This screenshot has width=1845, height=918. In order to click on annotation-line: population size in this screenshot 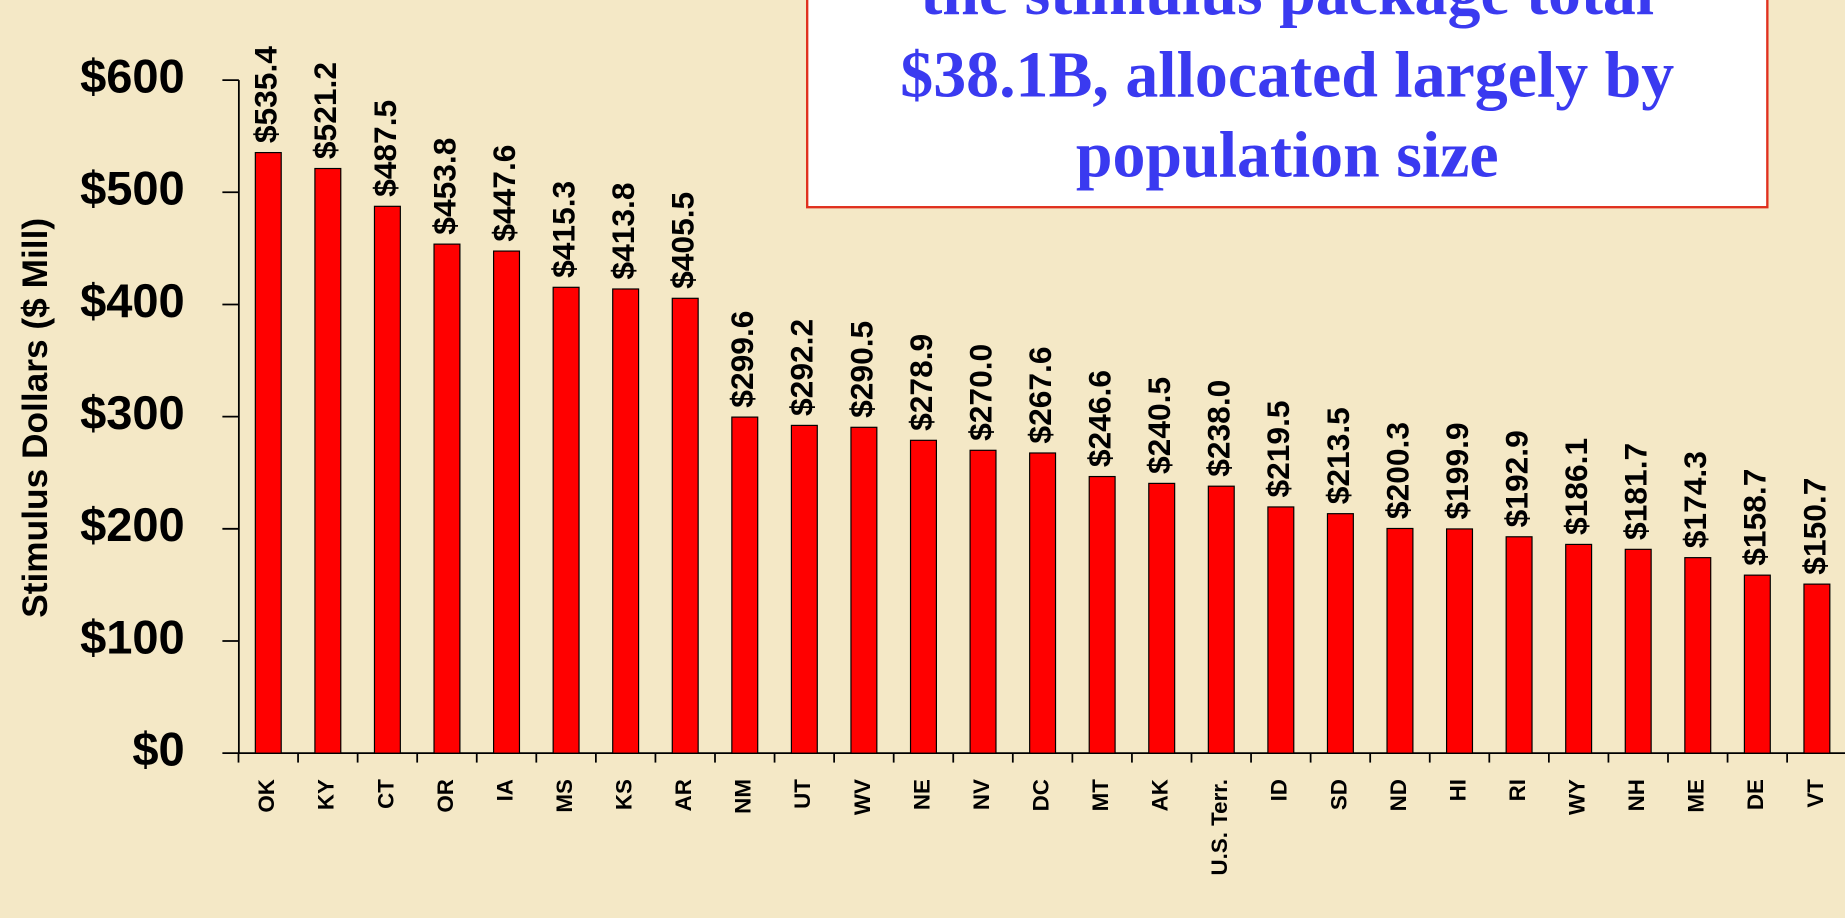, I will do `click(1287, 155)`.